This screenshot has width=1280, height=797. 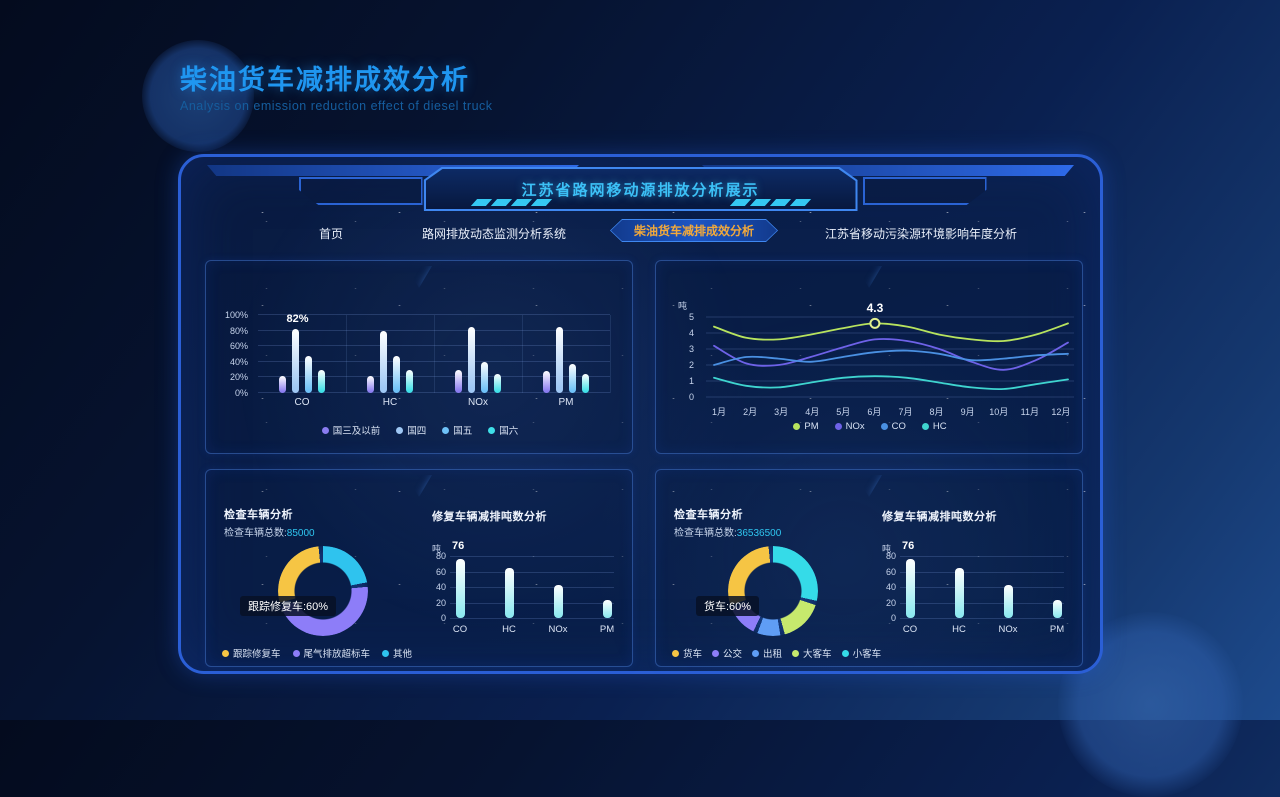 I want to click on donut-chart-inspection, so click(x=323, y=591).